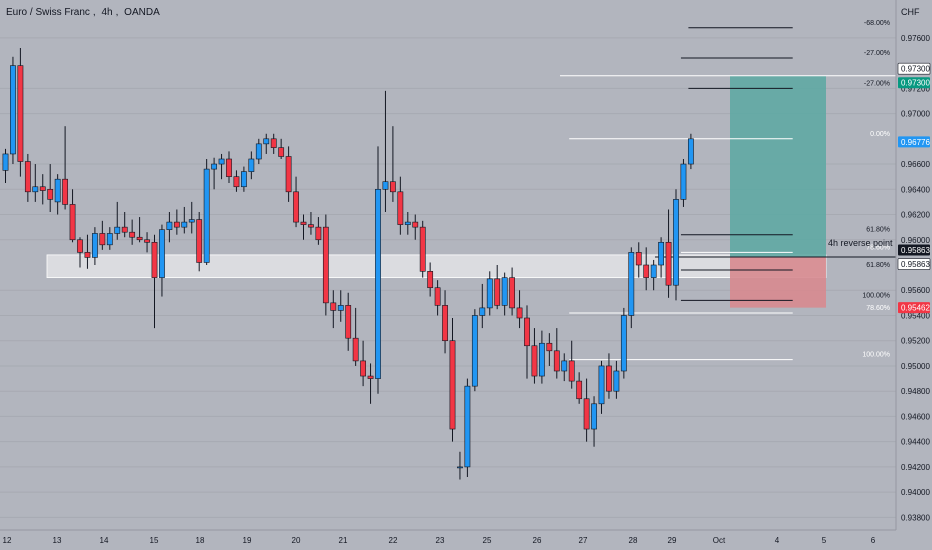 This screenshot has height=550, width=932. I want to click on time-tick-label: 21, so click(343, 540).